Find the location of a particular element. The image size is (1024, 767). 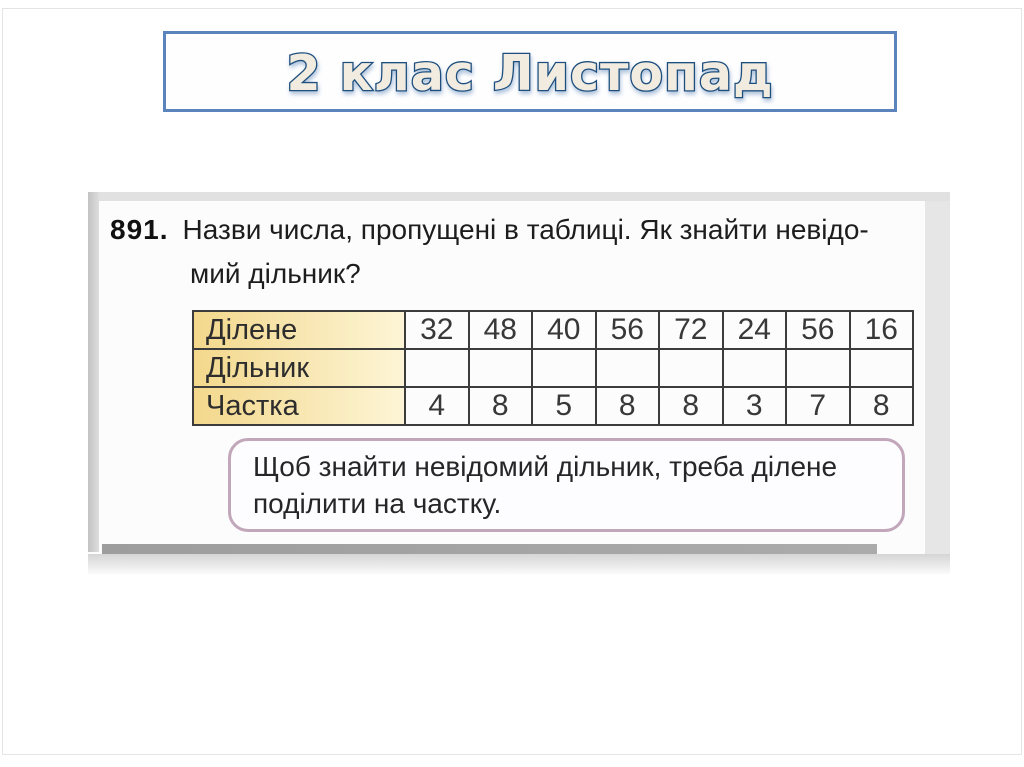

table-cell: 32 is located at coordinates (437, 330).